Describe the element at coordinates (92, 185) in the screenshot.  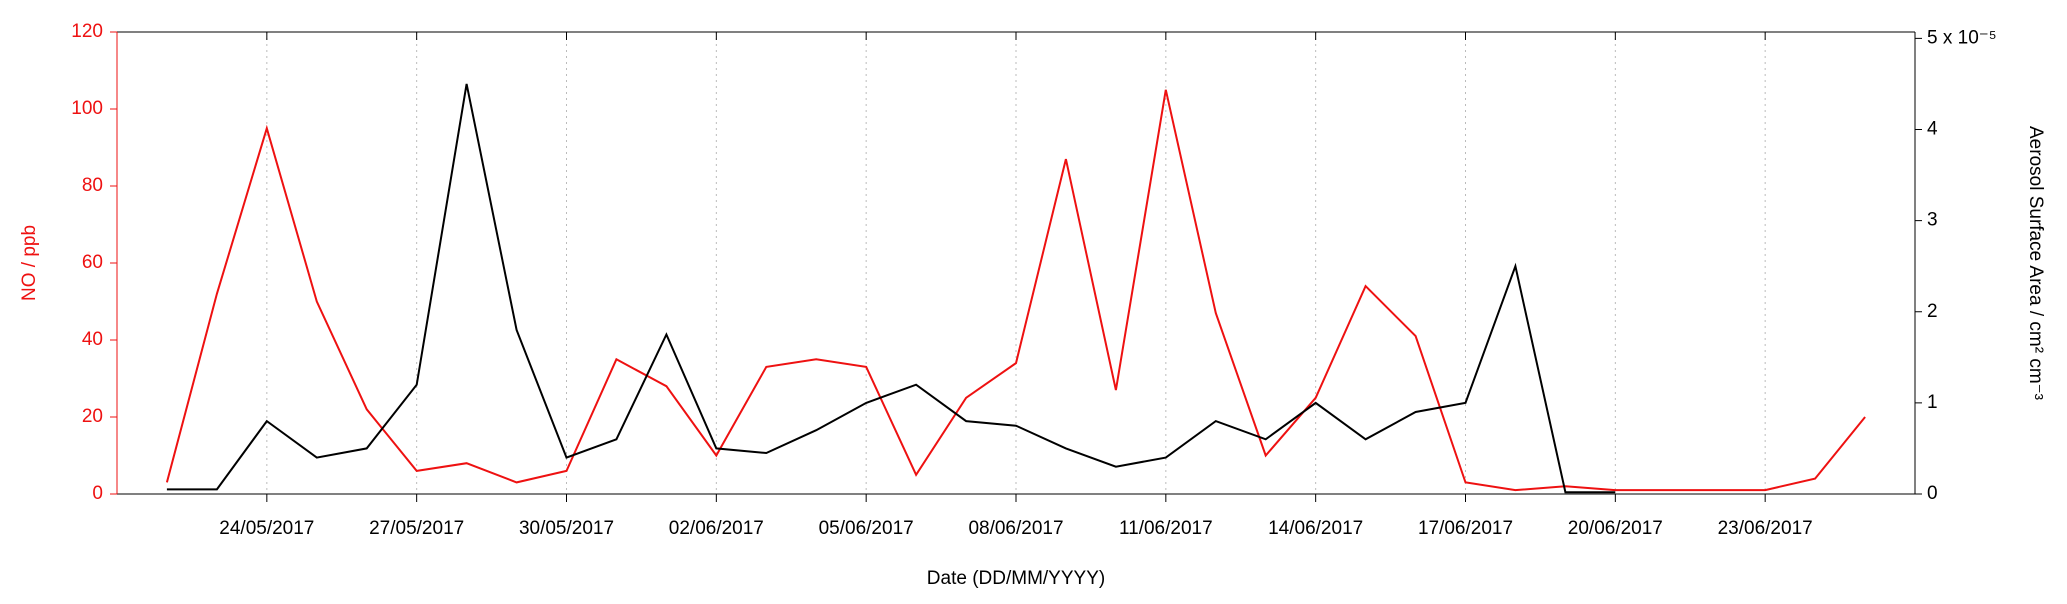
I see `y-tick-label: 80` at that location.